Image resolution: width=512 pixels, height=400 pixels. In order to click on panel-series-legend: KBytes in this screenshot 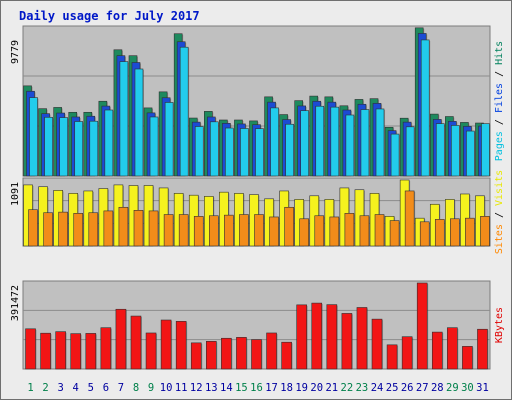, I will do `click(499, 325)`.